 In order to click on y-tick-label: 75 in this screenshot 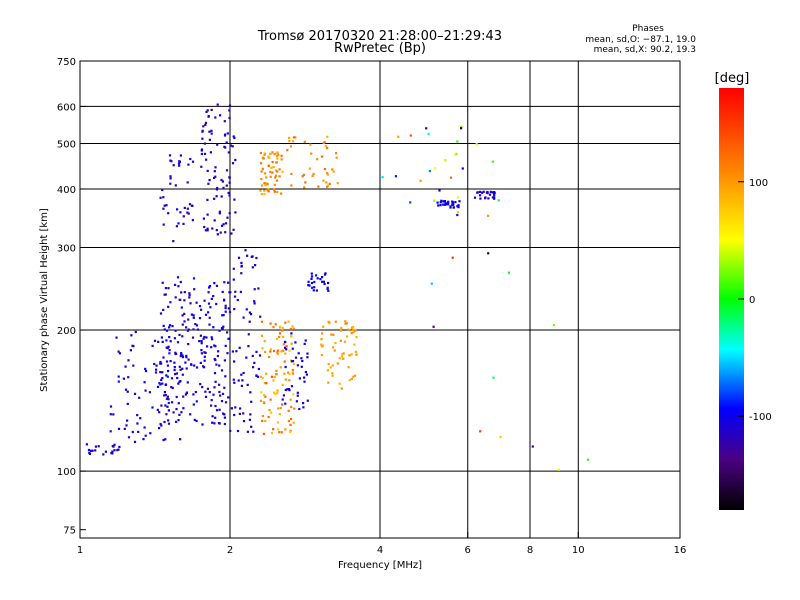, I will do `click(69, 531)`.